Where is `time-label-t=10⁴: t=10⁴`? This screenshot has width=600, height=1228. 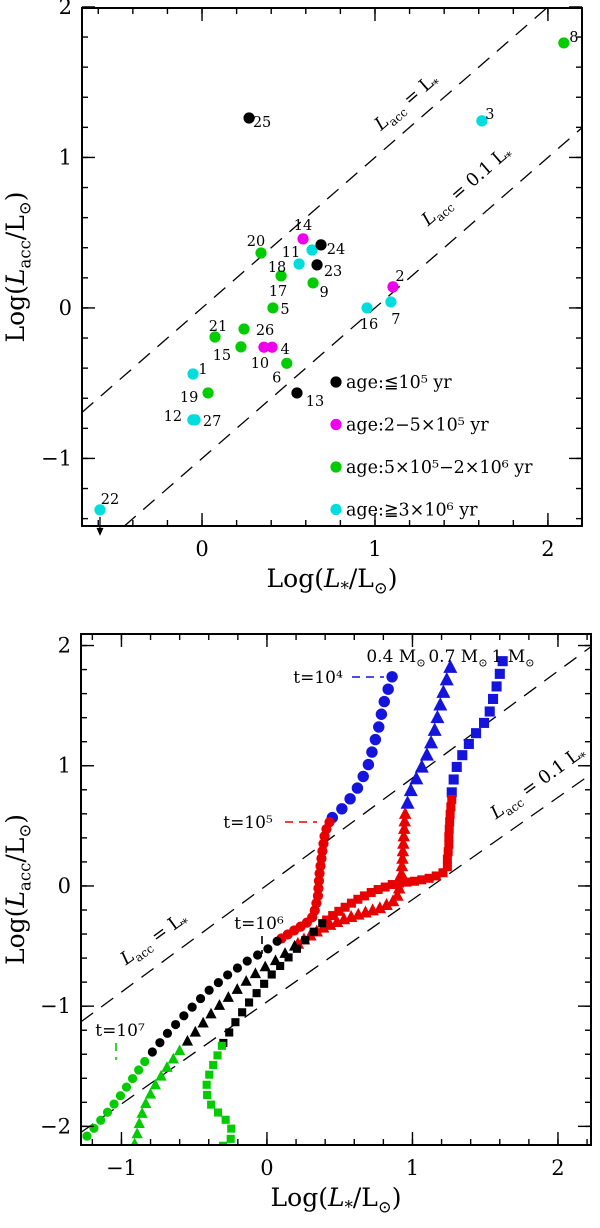
time-label-t=10⁴: t=10⁴ is located at coordinates (318, 678).